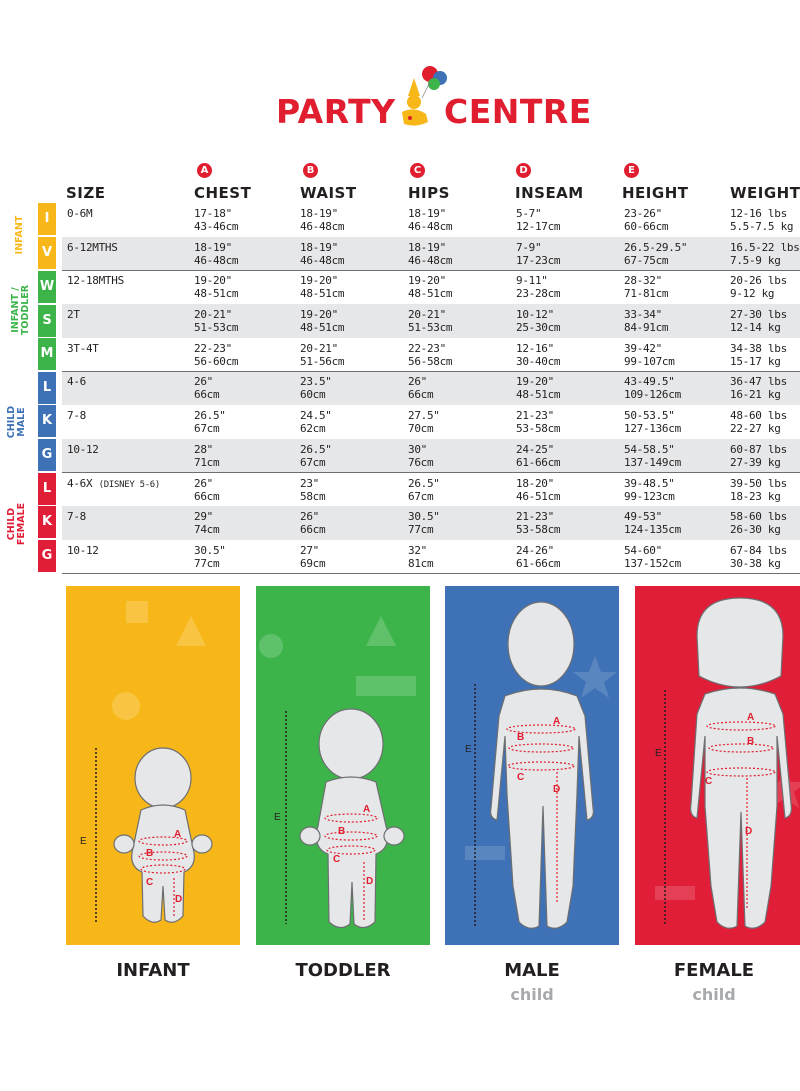 The width and height of the screenshot is (800, 1091). What do you see at coordinates (541, 765) in the screenshot?
I see `male-silhouette` at bounding box center [541, 765].